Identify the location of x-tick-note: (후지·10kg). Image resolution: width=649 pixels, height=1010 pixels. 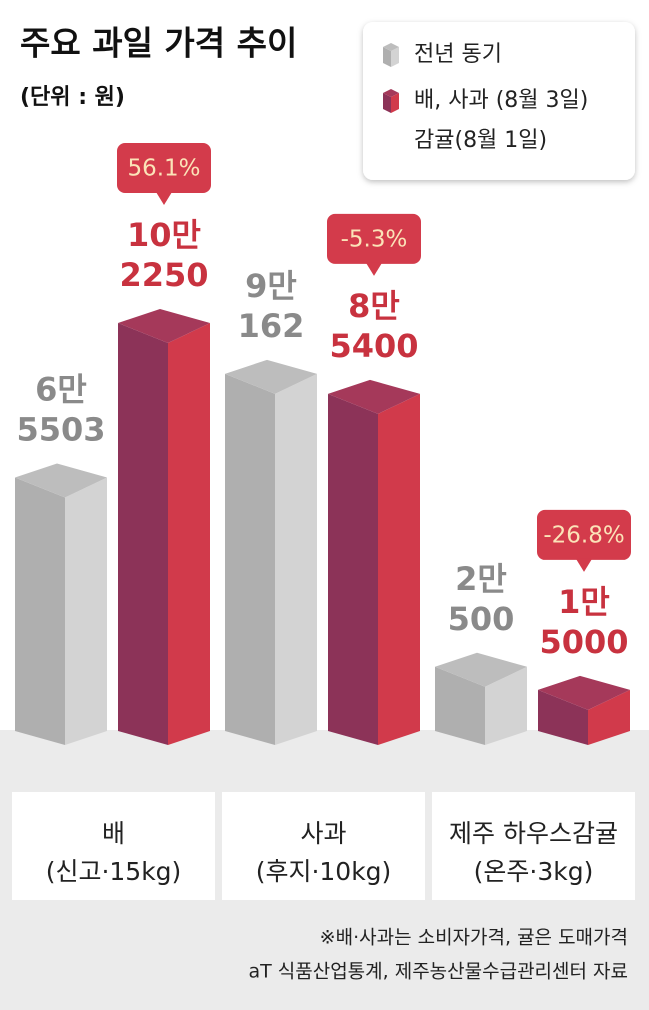
(324, 871).